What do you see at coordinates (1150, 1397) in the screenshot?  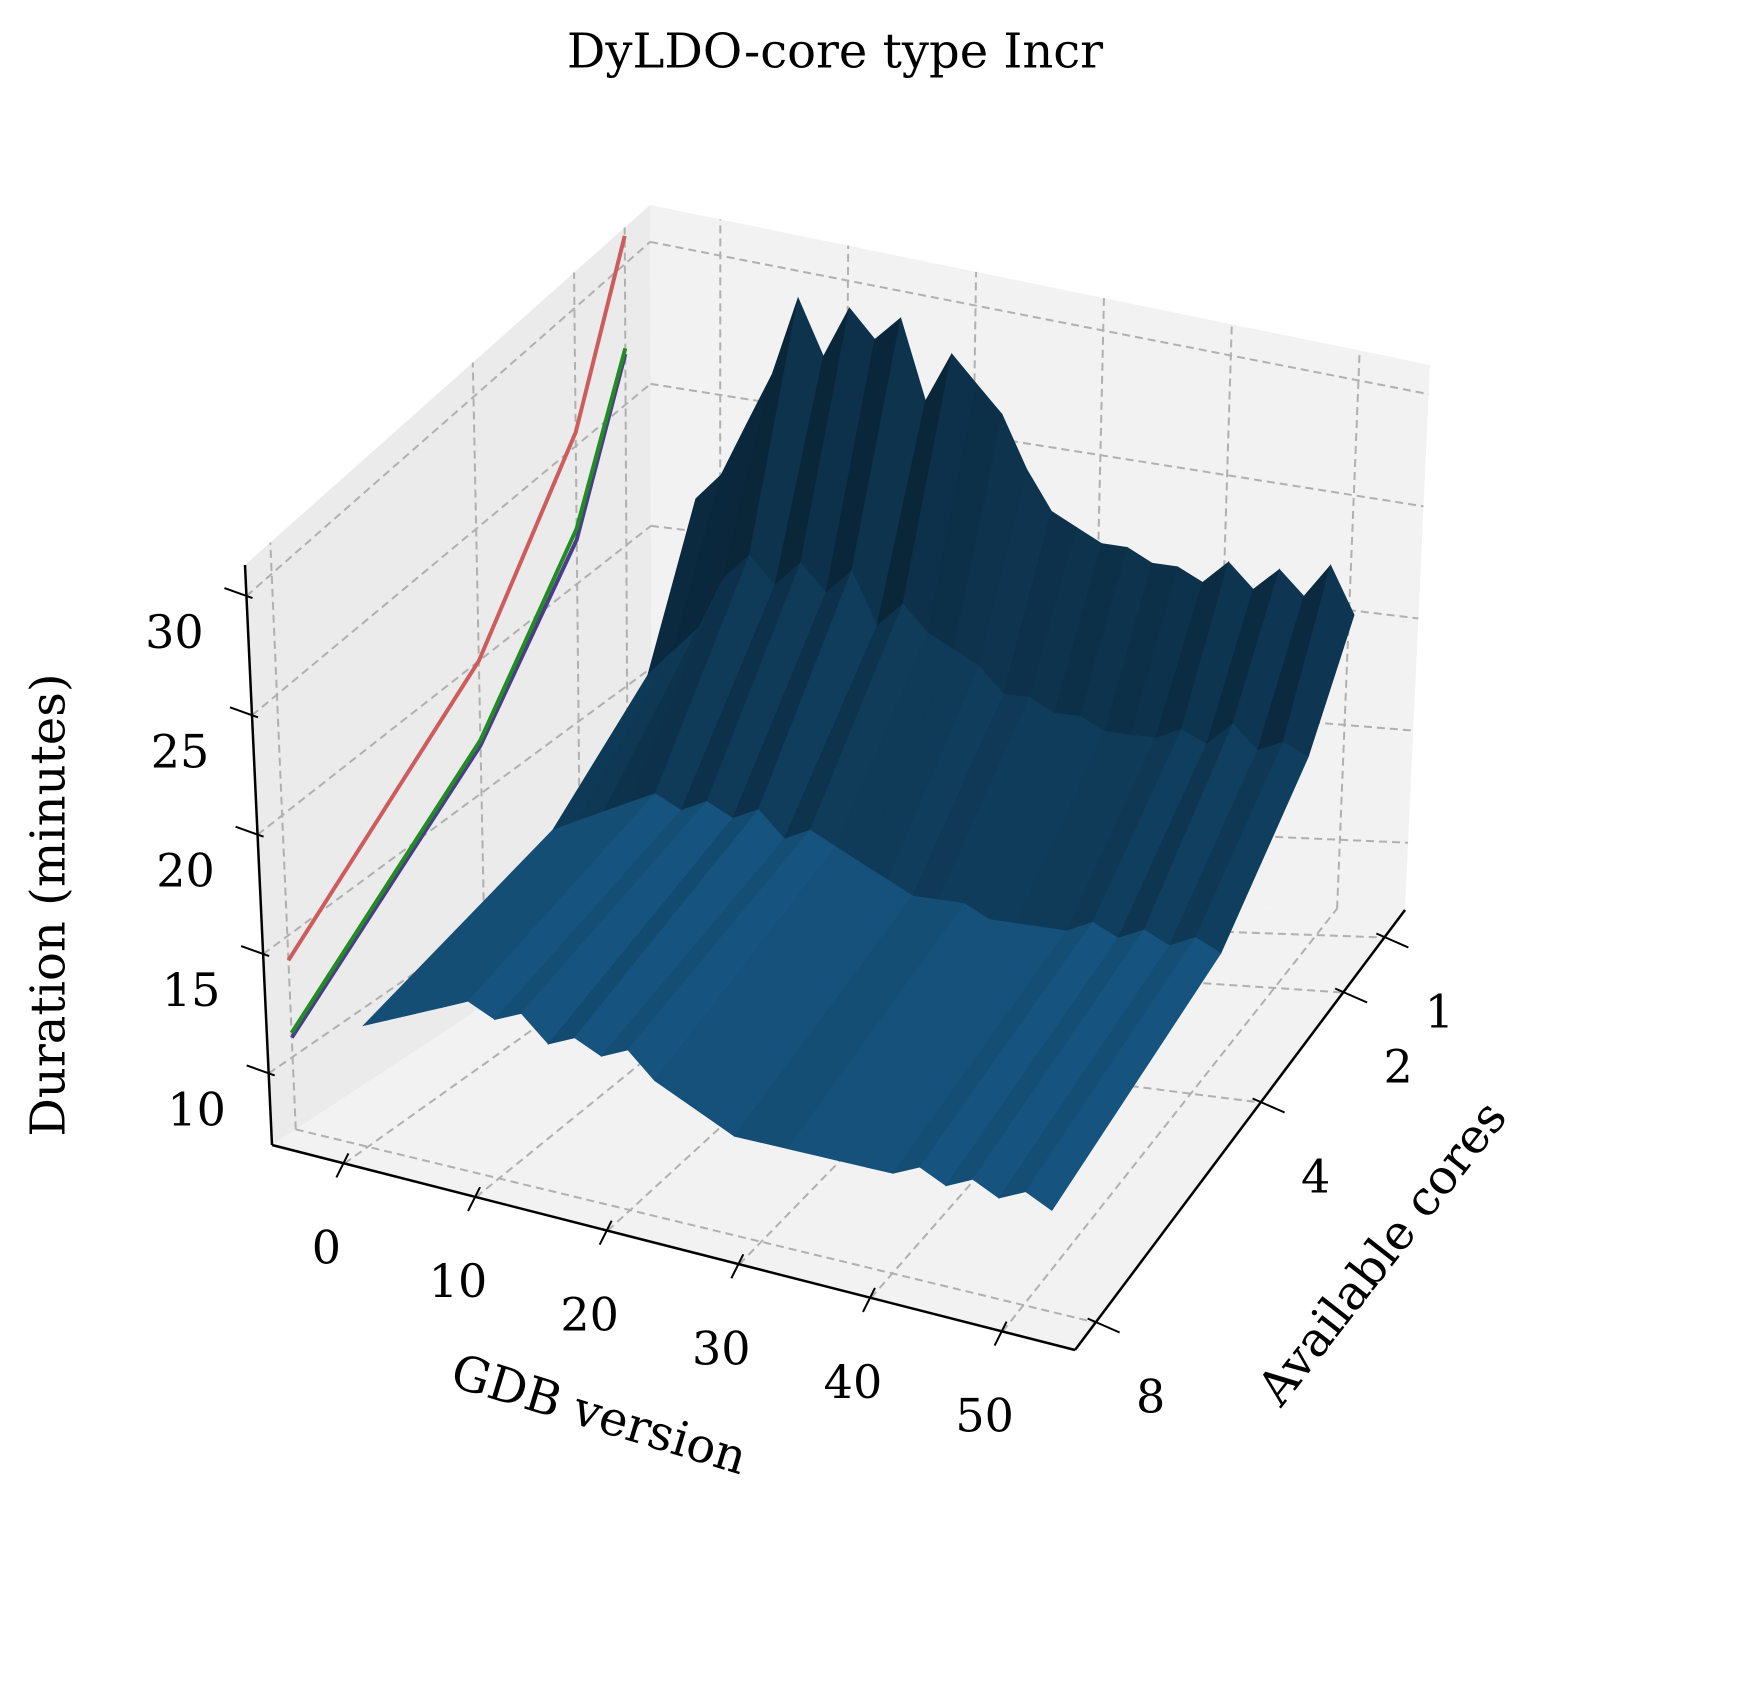 I see `y-tick-label: 8` at bounding box center [1150, 1397].